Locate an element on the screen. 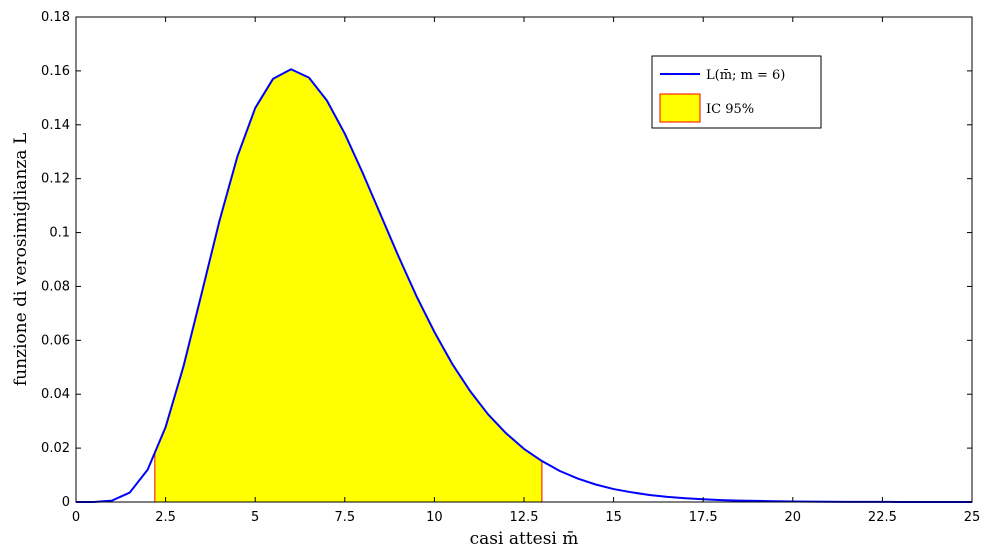  x-tick-label: 15 is located at coordinates (613, 517).